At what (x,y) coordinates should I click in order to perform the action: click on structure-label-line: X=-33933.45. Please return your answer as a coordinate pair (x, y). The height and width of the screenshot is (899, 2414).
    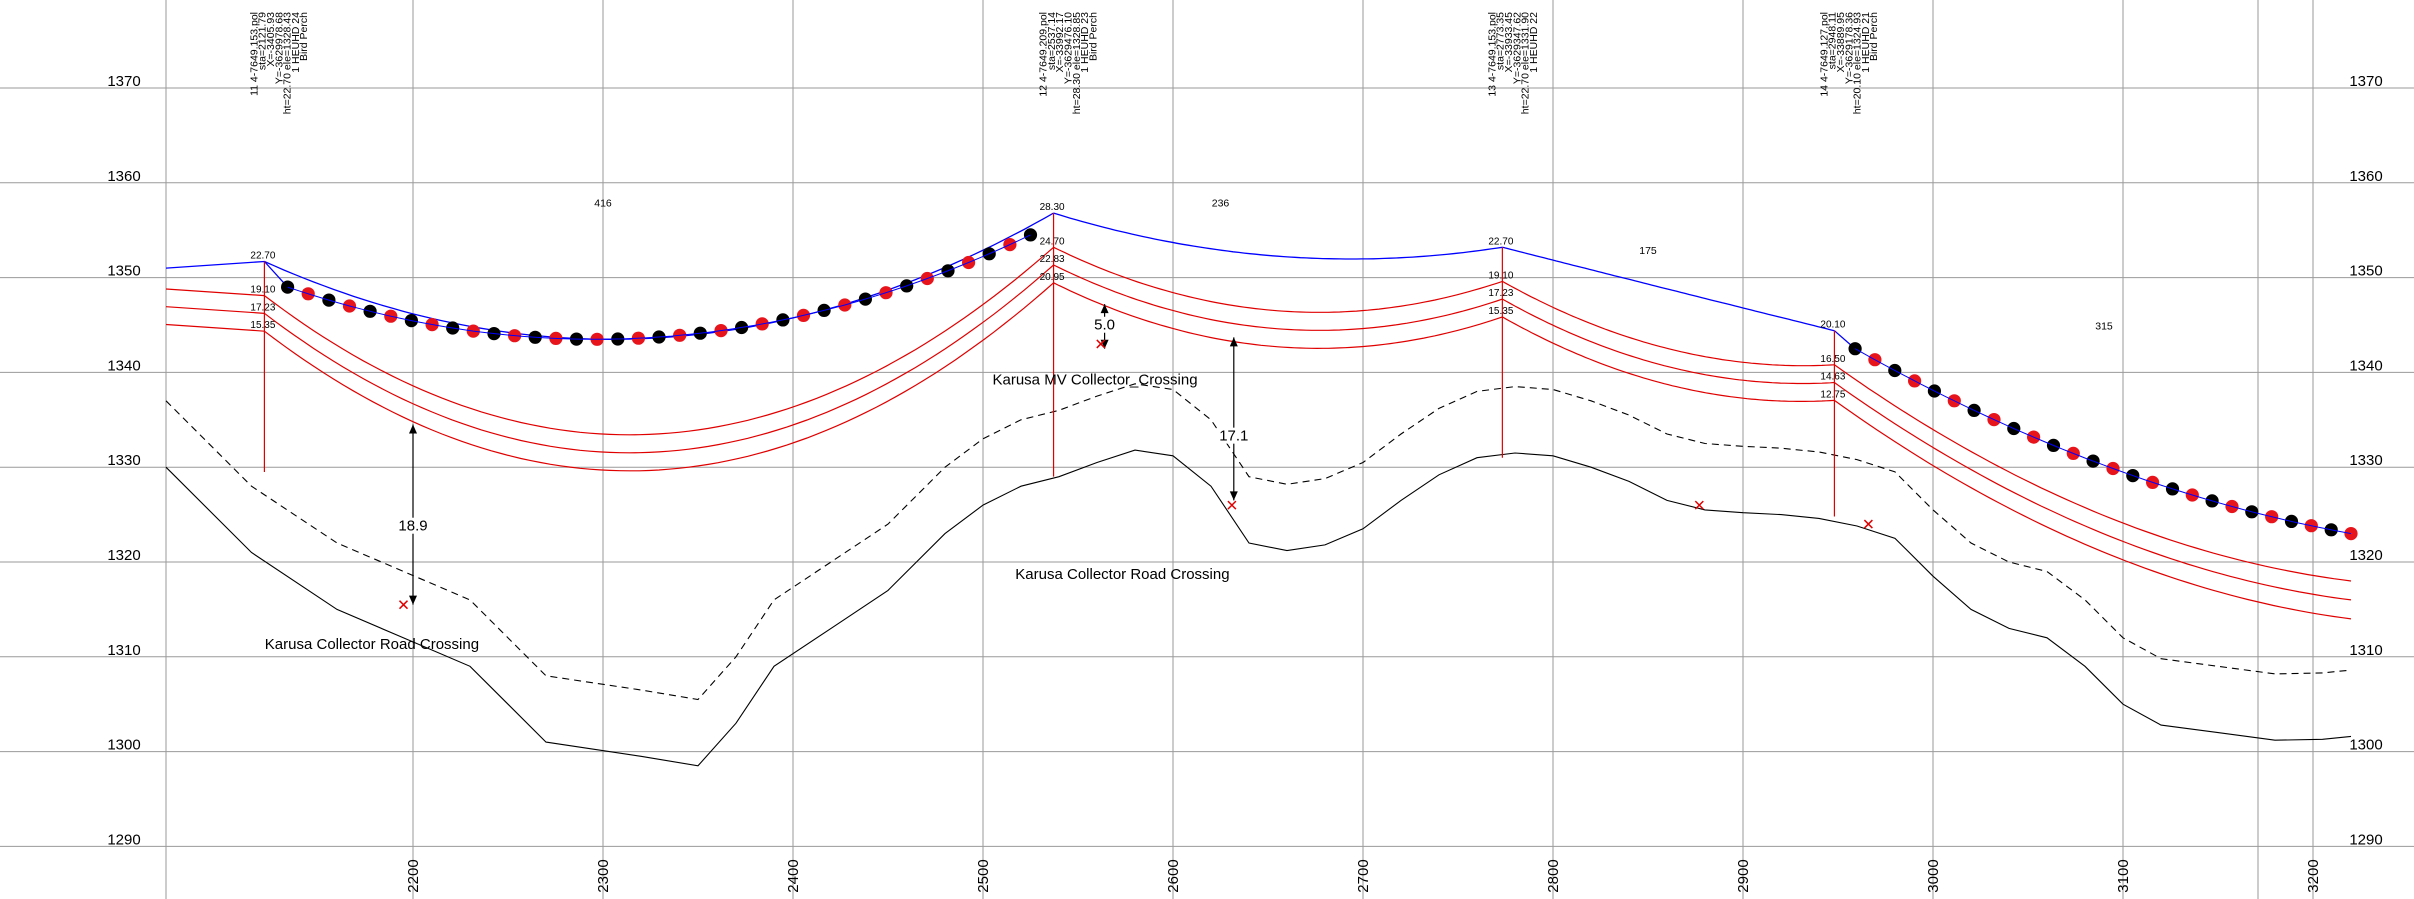
    Looking at the image, I should click on (1509, 42).